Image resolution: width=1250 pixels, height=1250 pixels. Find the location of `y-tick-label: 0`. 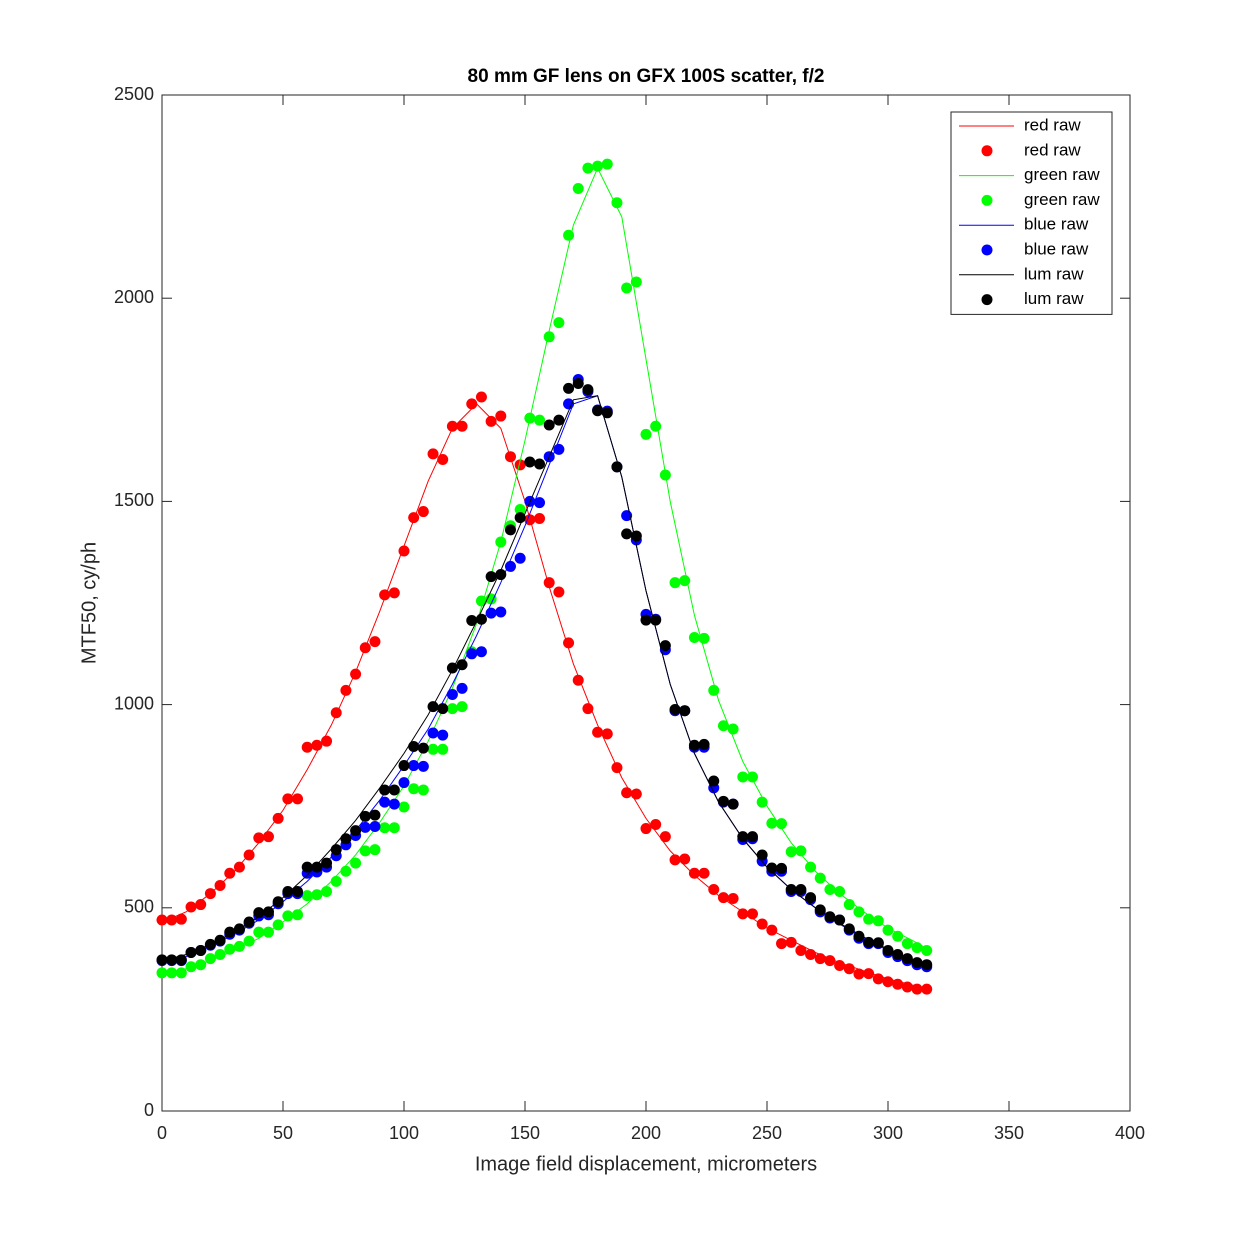

y-tick-label: 0 is located at coordinates (149, 1110).